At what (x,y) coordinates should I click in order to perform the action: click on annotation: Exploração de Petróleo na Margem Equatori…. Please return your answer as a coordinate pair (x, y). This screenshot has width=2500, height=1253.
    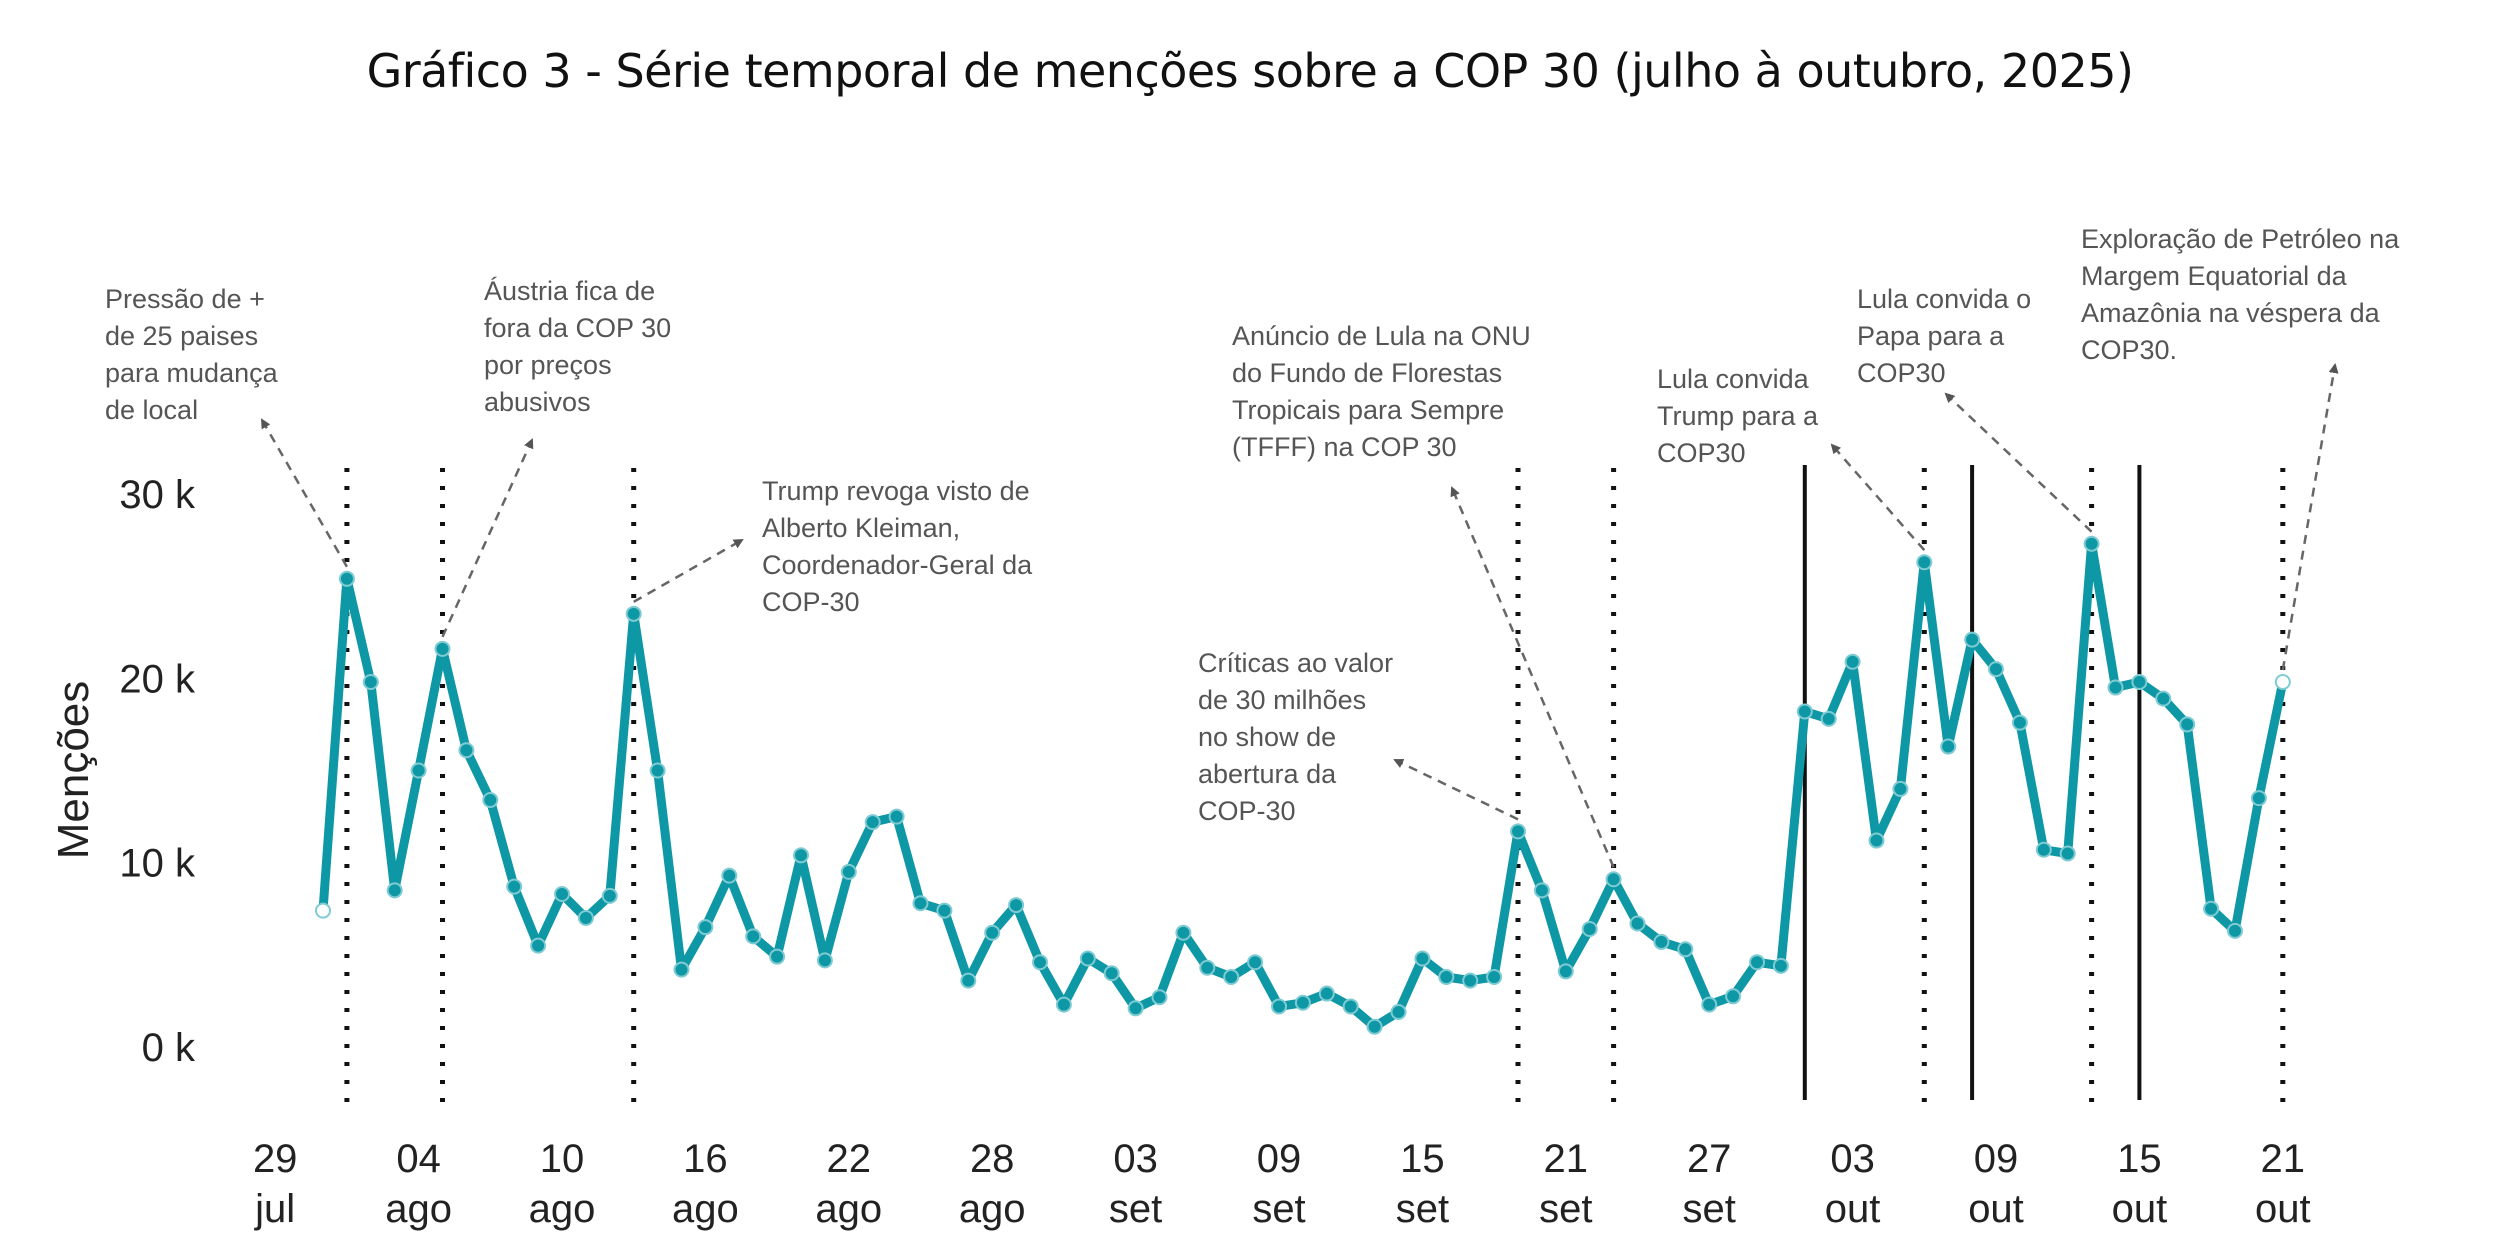
    Looking at the image, I should click on (2240, 447).